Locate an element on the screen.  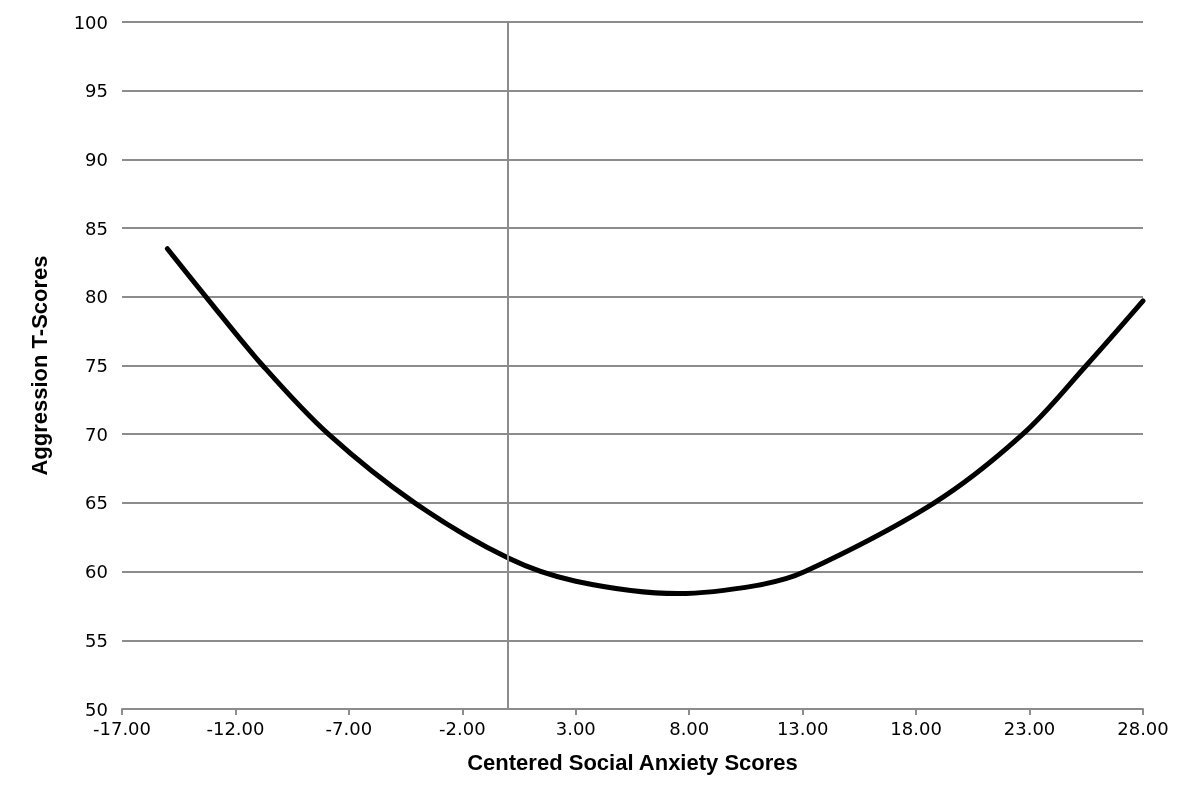
y-tick-label: 60 is located at coordinates (96, 572).